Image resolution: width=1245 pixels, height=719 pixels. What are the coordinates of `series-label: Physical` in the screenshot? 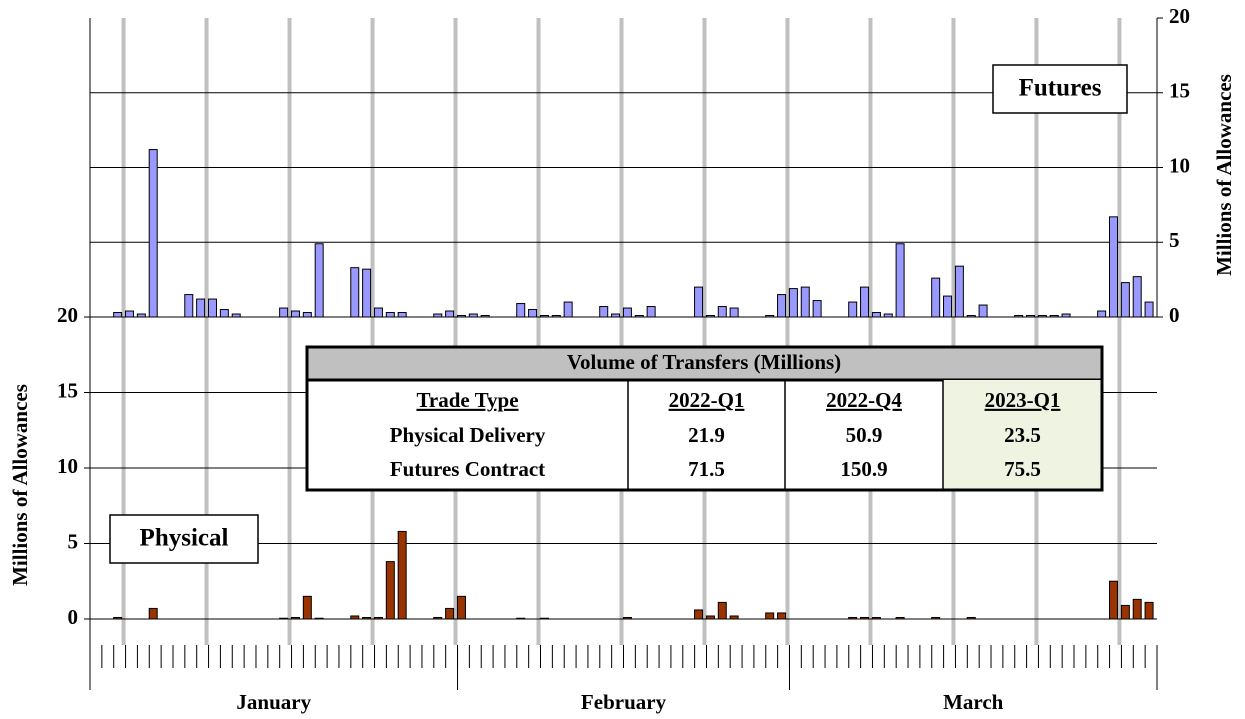 It's located at (184, 538).